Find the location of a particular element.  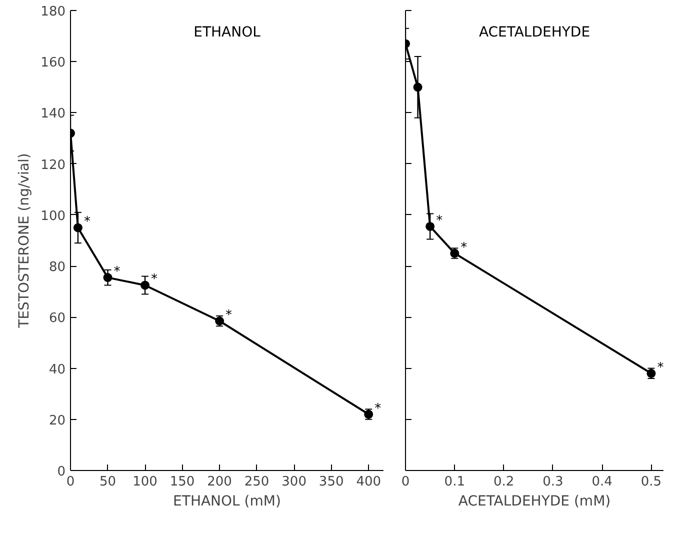

y-tick-label: 120 is located at coordinates (53, 165).